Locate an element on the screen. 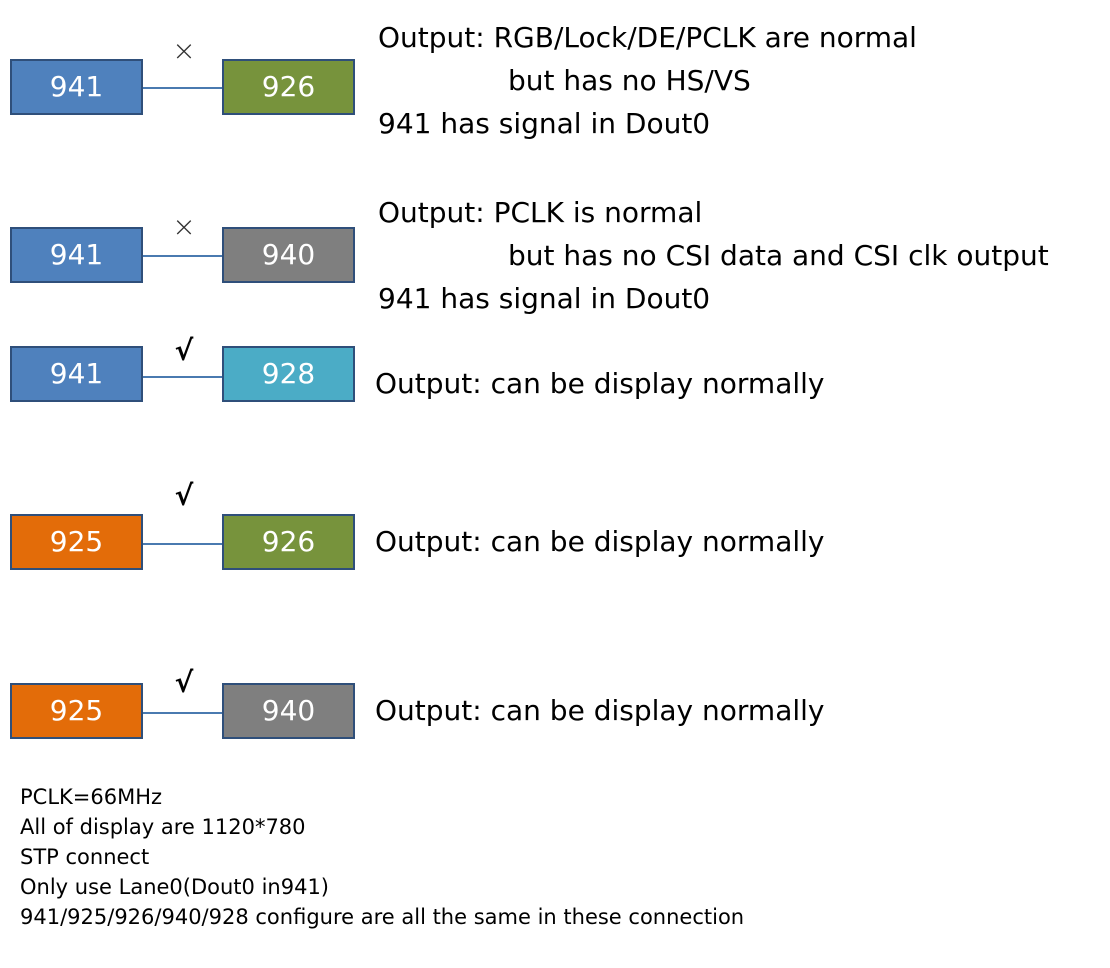 Image resolution: width=1110 pixels, height=968 pixels. result-line: but has no CSI data and CSI clk output is located at coordinates (778, 255).